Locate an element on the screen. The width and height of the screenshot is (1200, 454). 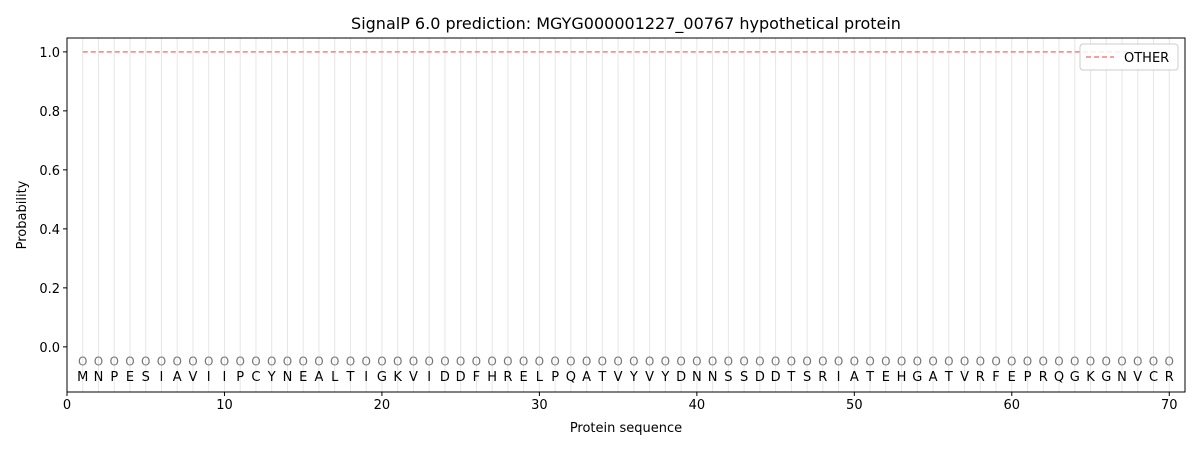
x-tick-label: 60 is located at coordinates (1012, 405).